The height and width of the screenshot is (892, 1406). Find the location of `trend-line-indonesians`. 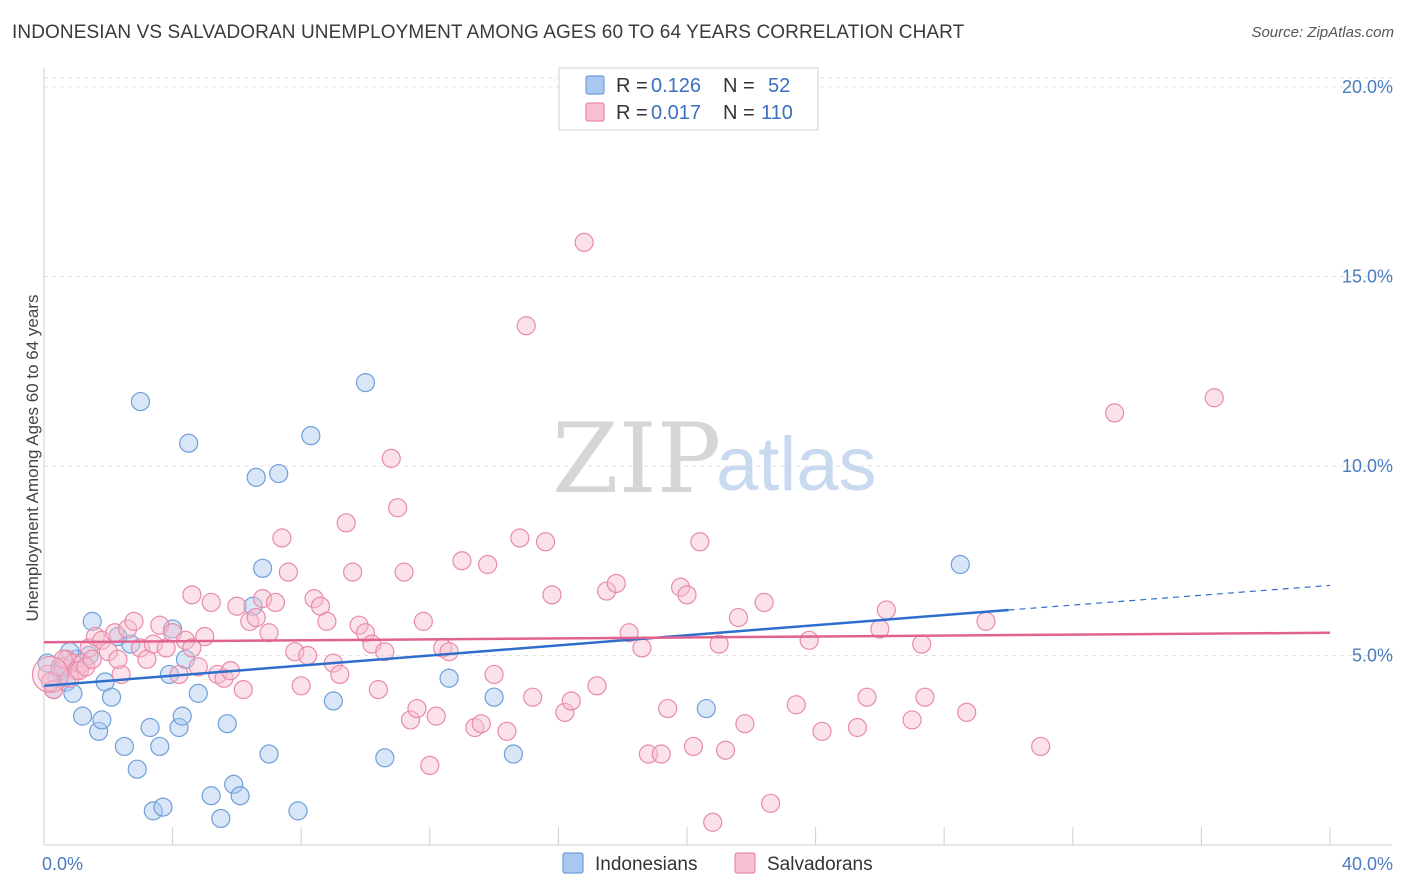

trend-line-indonesians is located at coordinates (526, 648).